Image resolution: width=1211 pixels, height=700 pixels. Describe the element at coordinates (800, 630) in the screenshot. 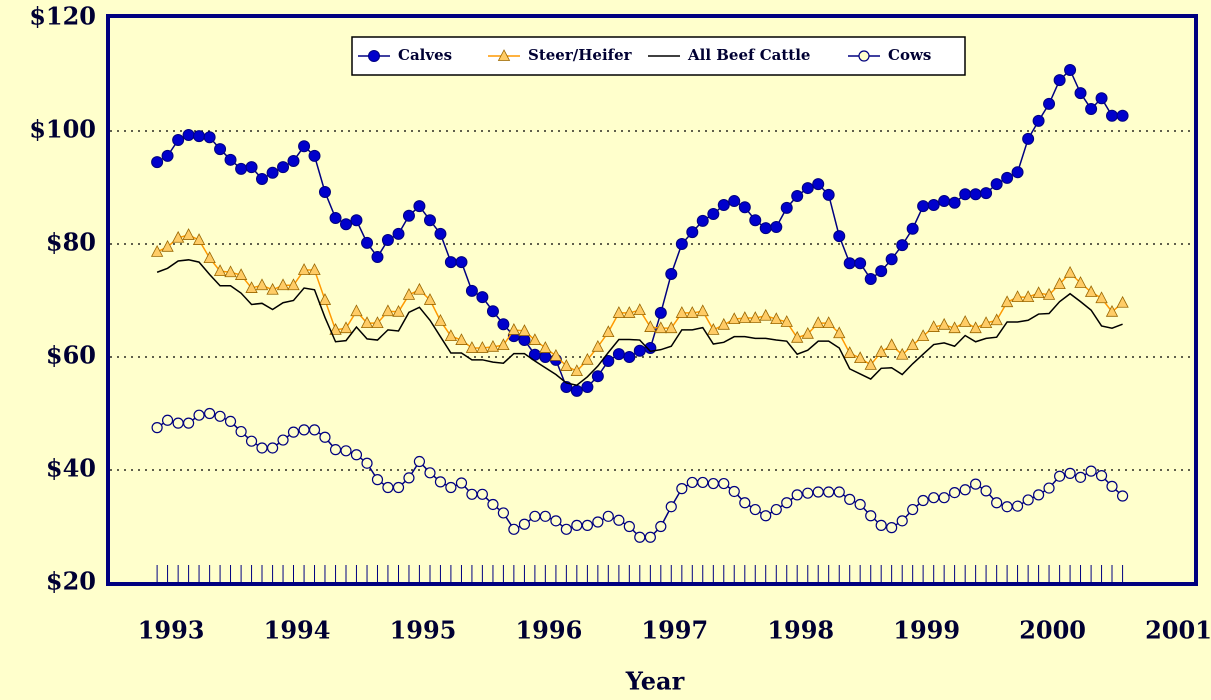

I see `x-tick-label: 1998` at that location.